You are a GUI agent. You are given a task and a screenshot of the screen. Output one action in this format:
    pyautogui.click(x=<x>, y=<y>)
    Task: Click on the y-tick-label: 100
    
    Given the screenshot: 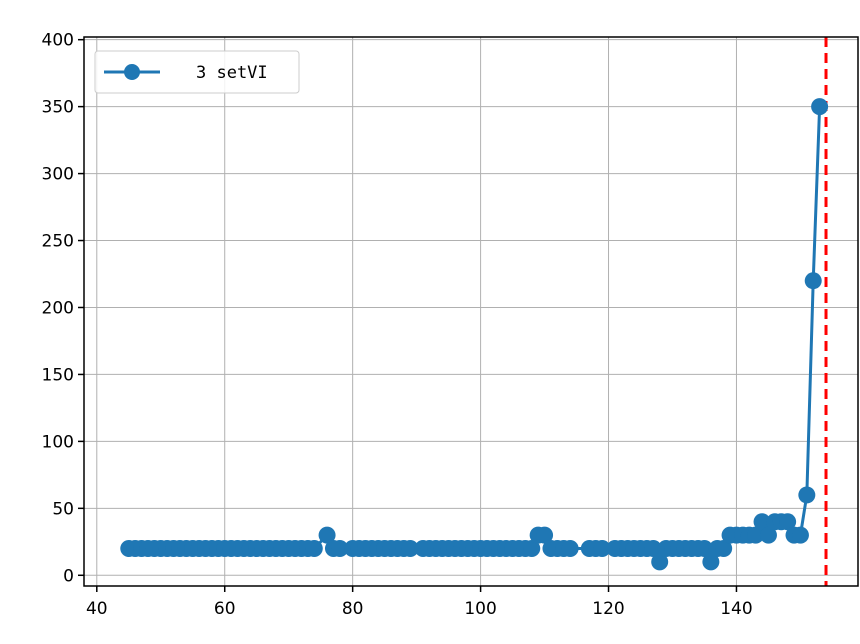 What is the action you would take?
    pyautogui.click(x=58, y=442)
    